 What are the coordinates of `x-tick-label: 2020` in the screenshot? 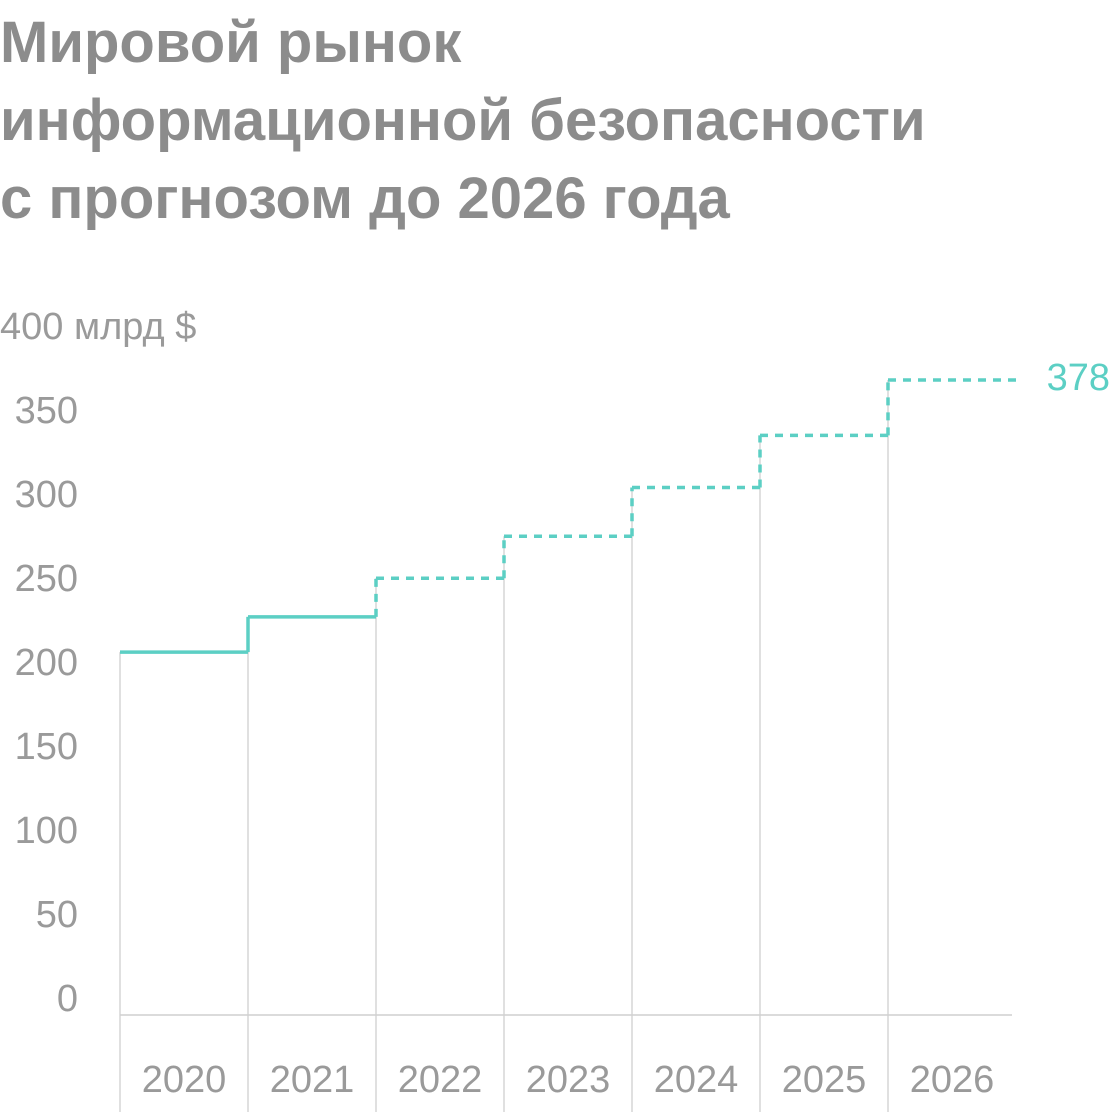 It's located at (184, 1080).